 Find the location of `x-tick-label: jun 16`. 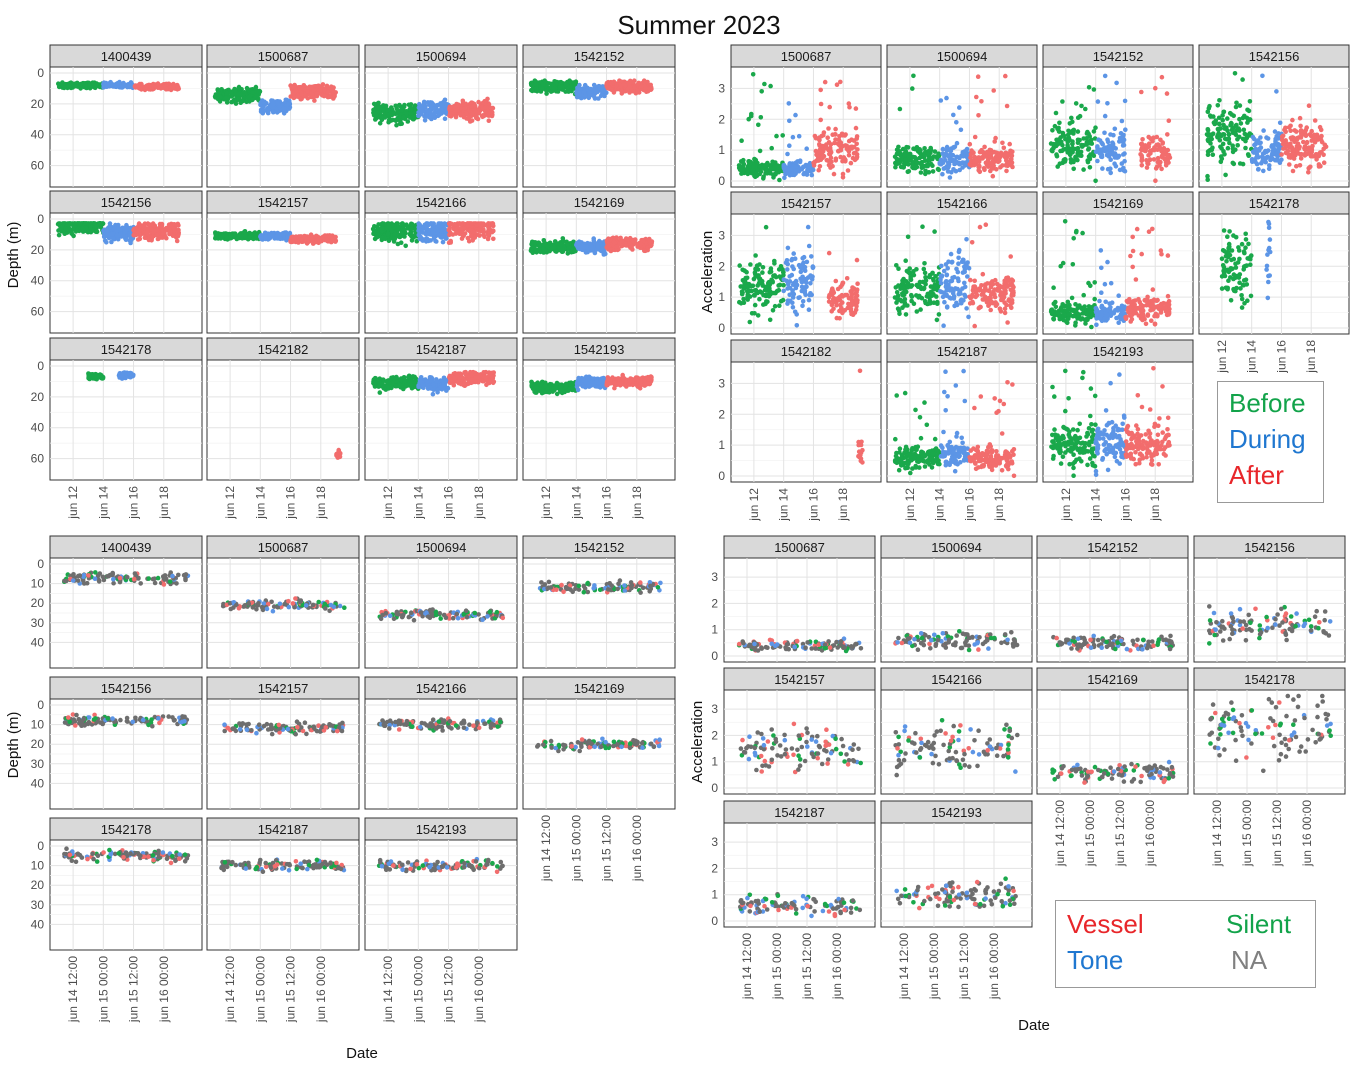

x-tick-label: jun 16 is located at coordinates (607, 503).